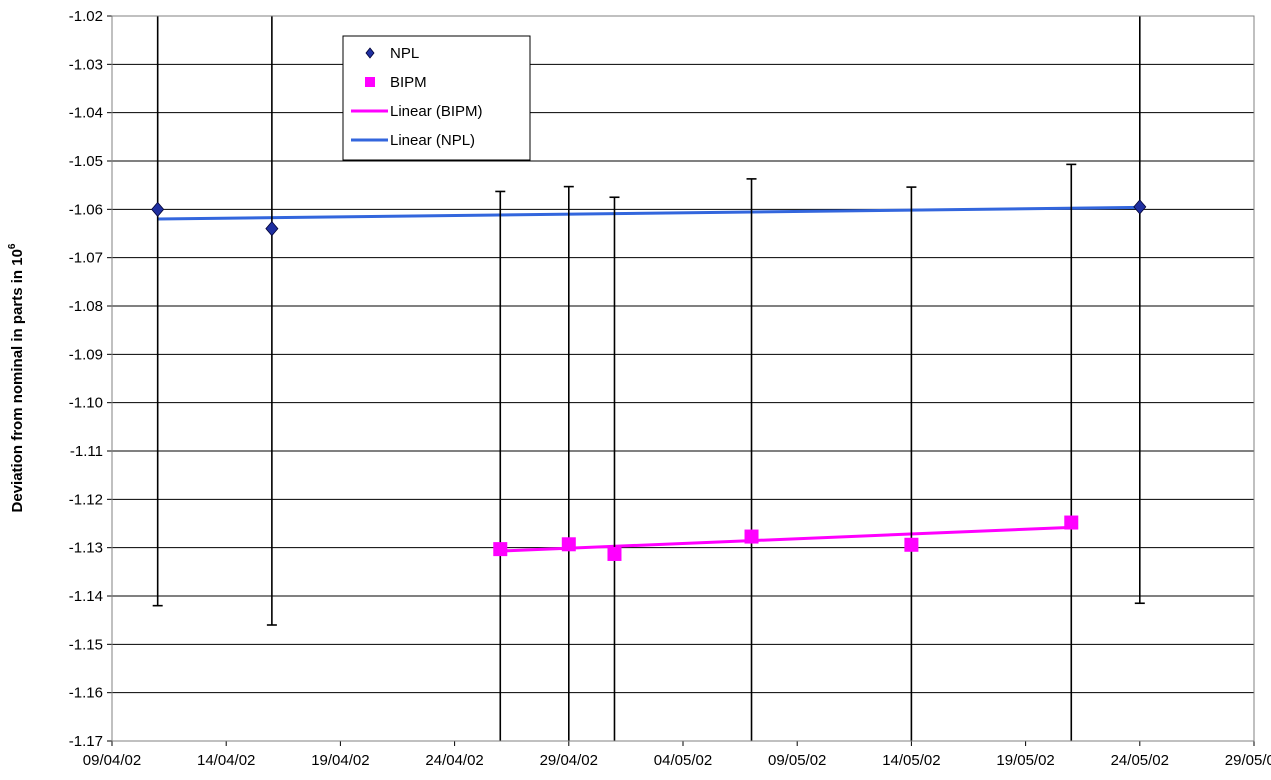  I want to click on y-tick-label: -1.05, so click(86, 161).